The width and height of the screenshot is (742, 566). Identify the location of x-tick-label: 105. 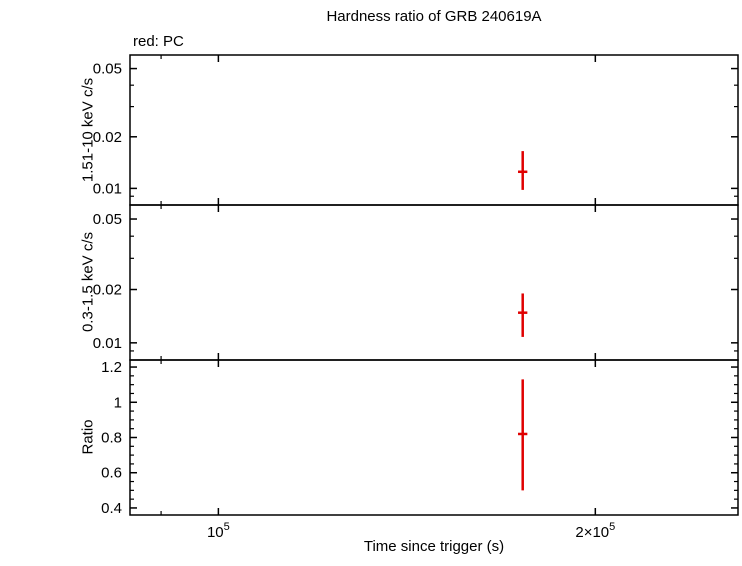
(218, 531).